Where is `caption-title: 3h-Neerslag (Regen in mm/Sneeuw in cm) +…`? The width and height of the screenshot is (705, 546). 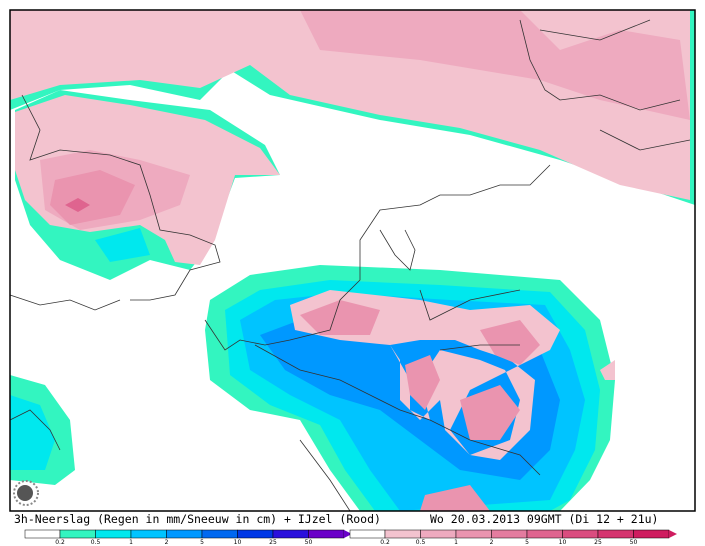
caption-title: 3h-Neerslag (Regen in mm/Sneeuw in cm) +… is located at coordinates (197, 519).